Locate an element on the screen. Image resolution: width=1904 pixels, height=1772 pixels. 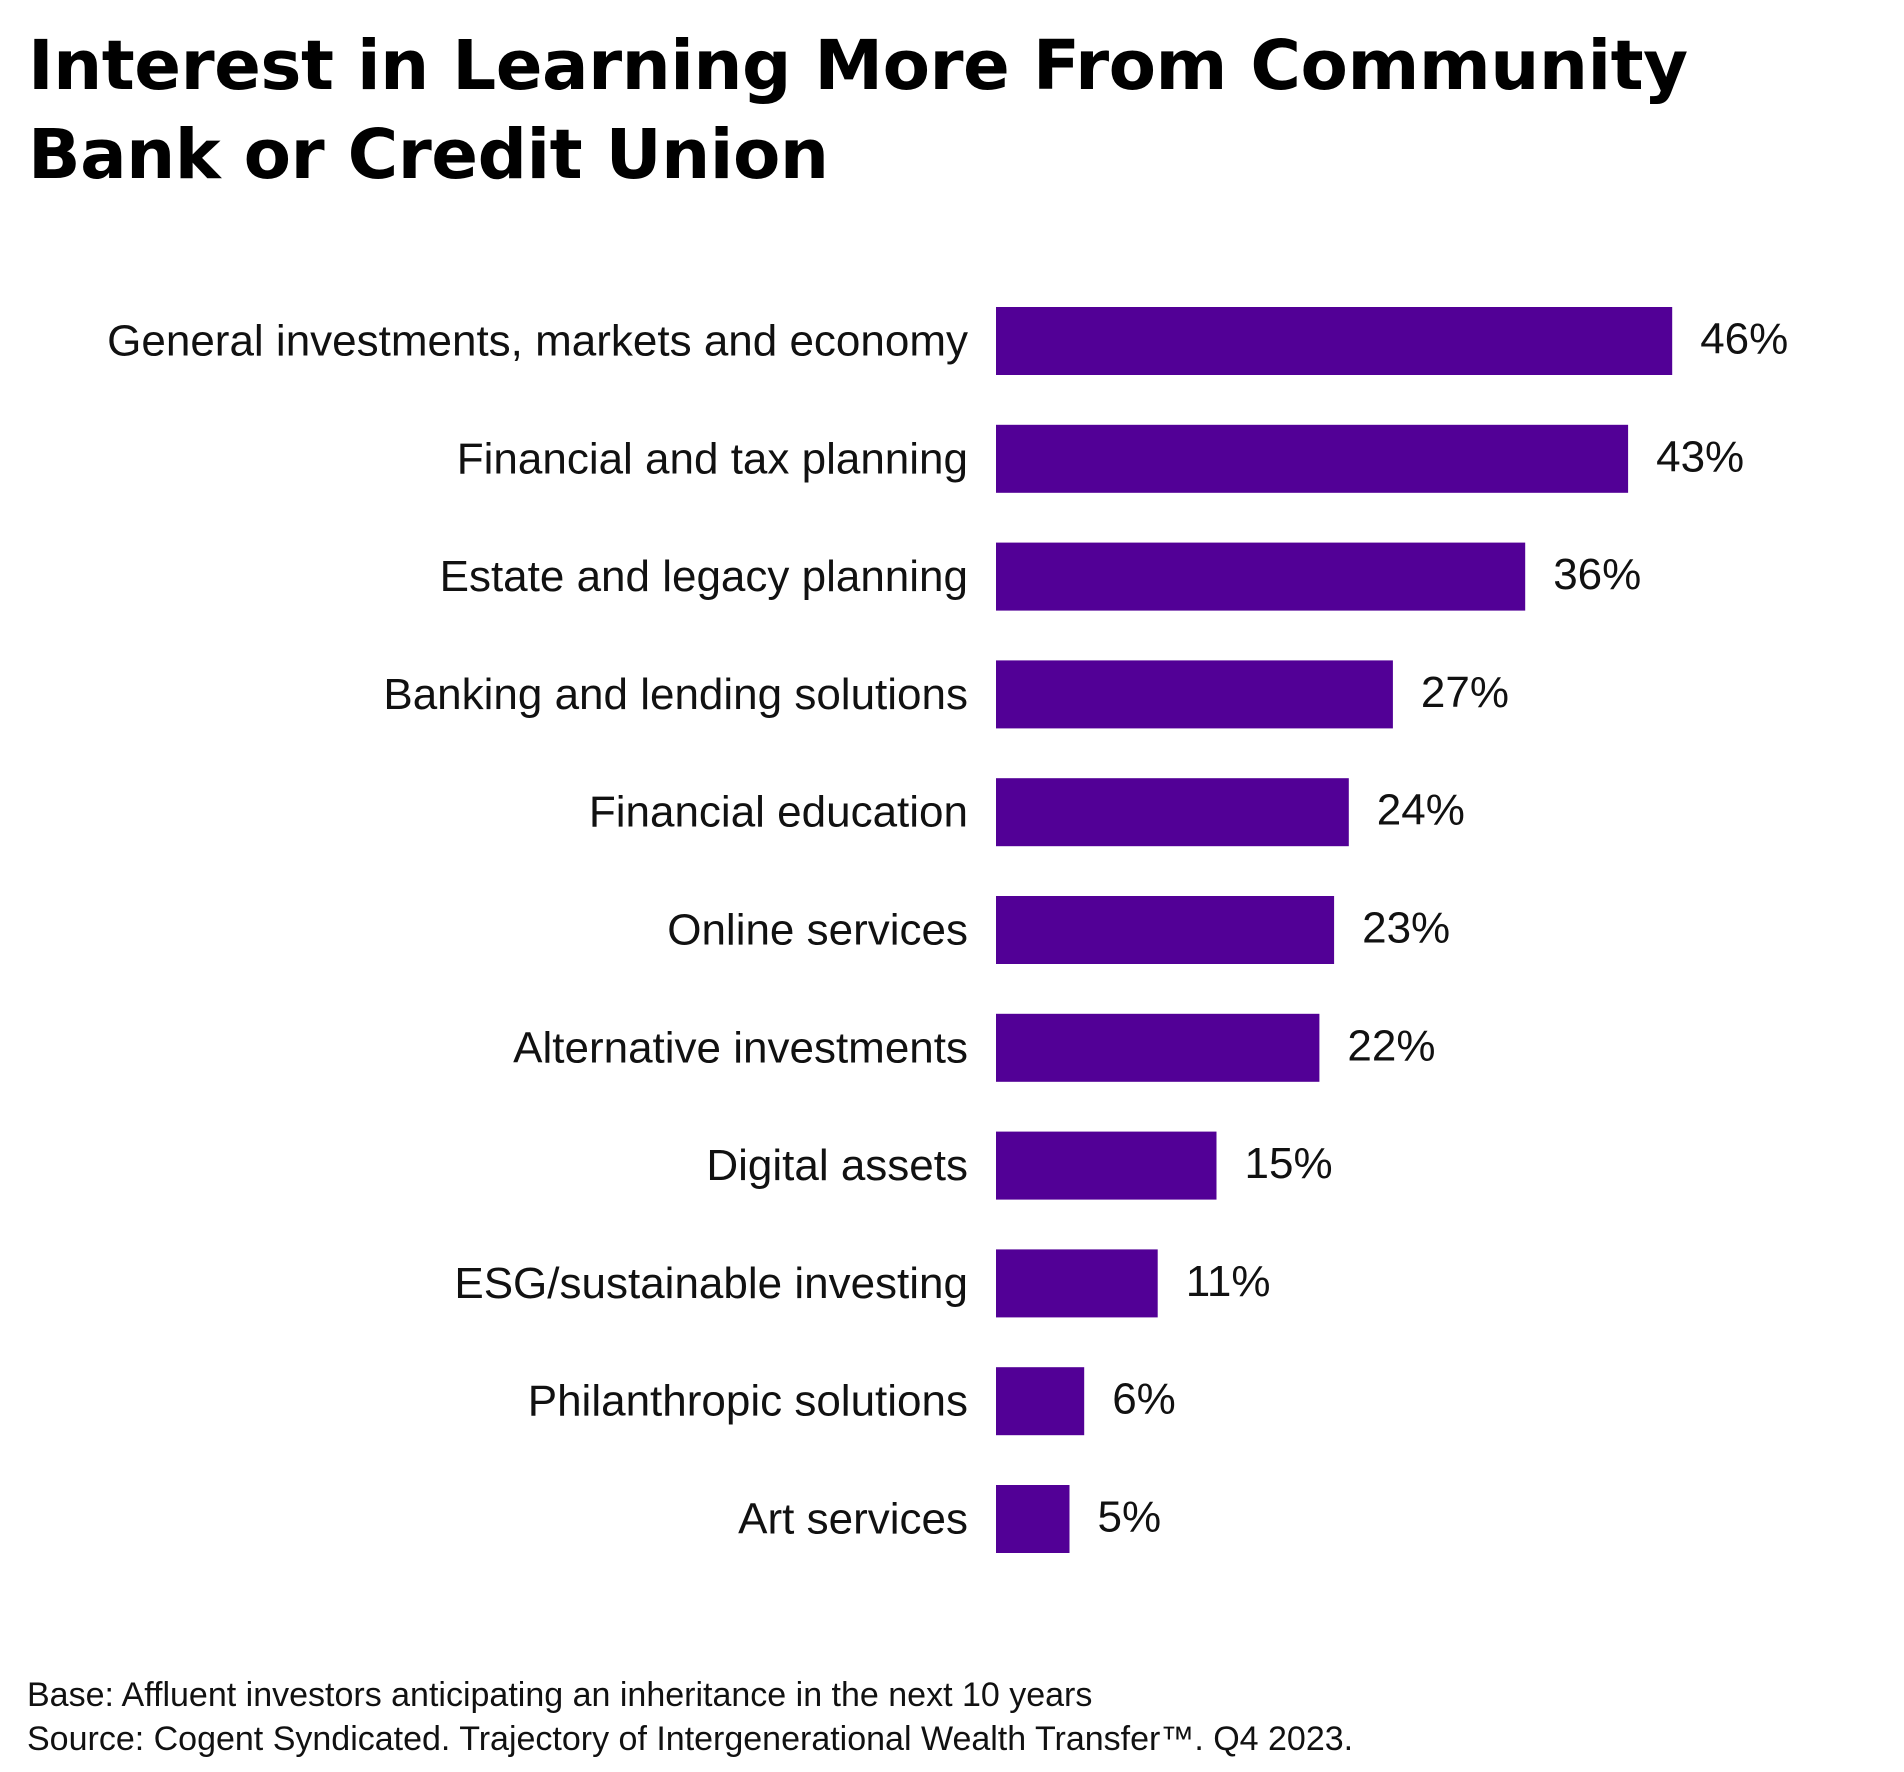
category-label: Financial education is located at coordinates (778, 812).